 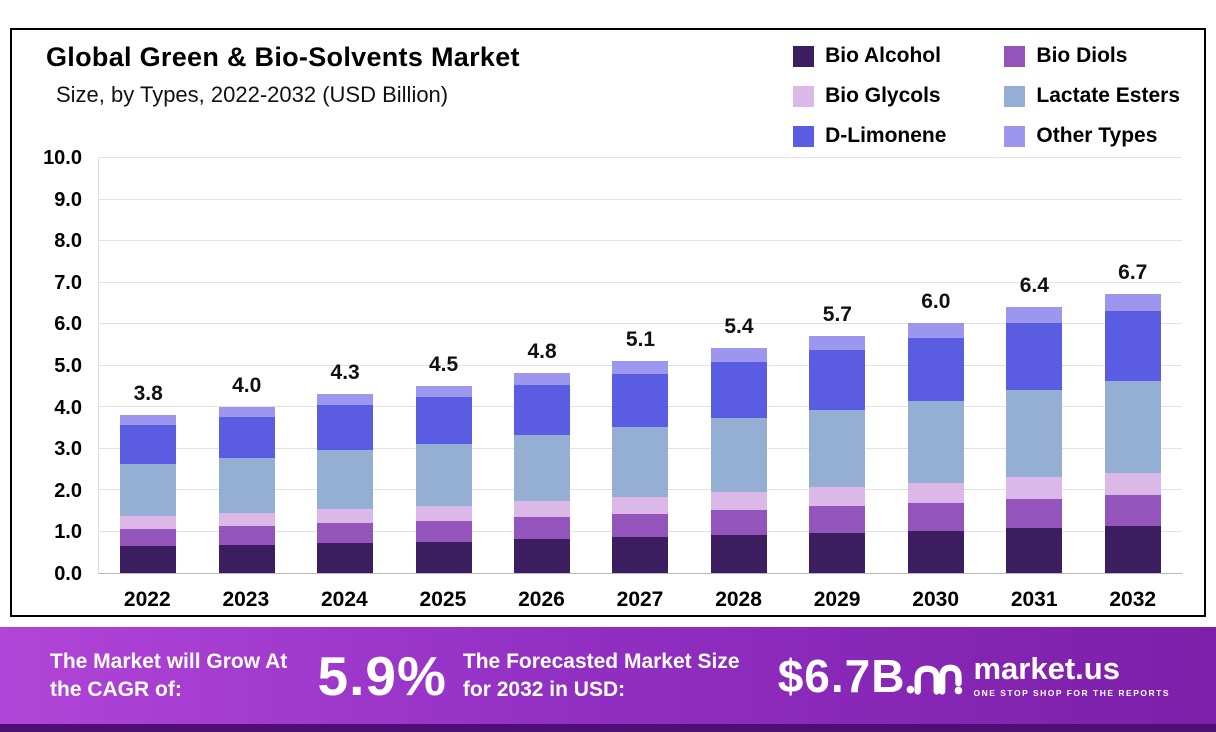 I want to click on bar-column-2025: 4.5, so click(x=443, y=463).